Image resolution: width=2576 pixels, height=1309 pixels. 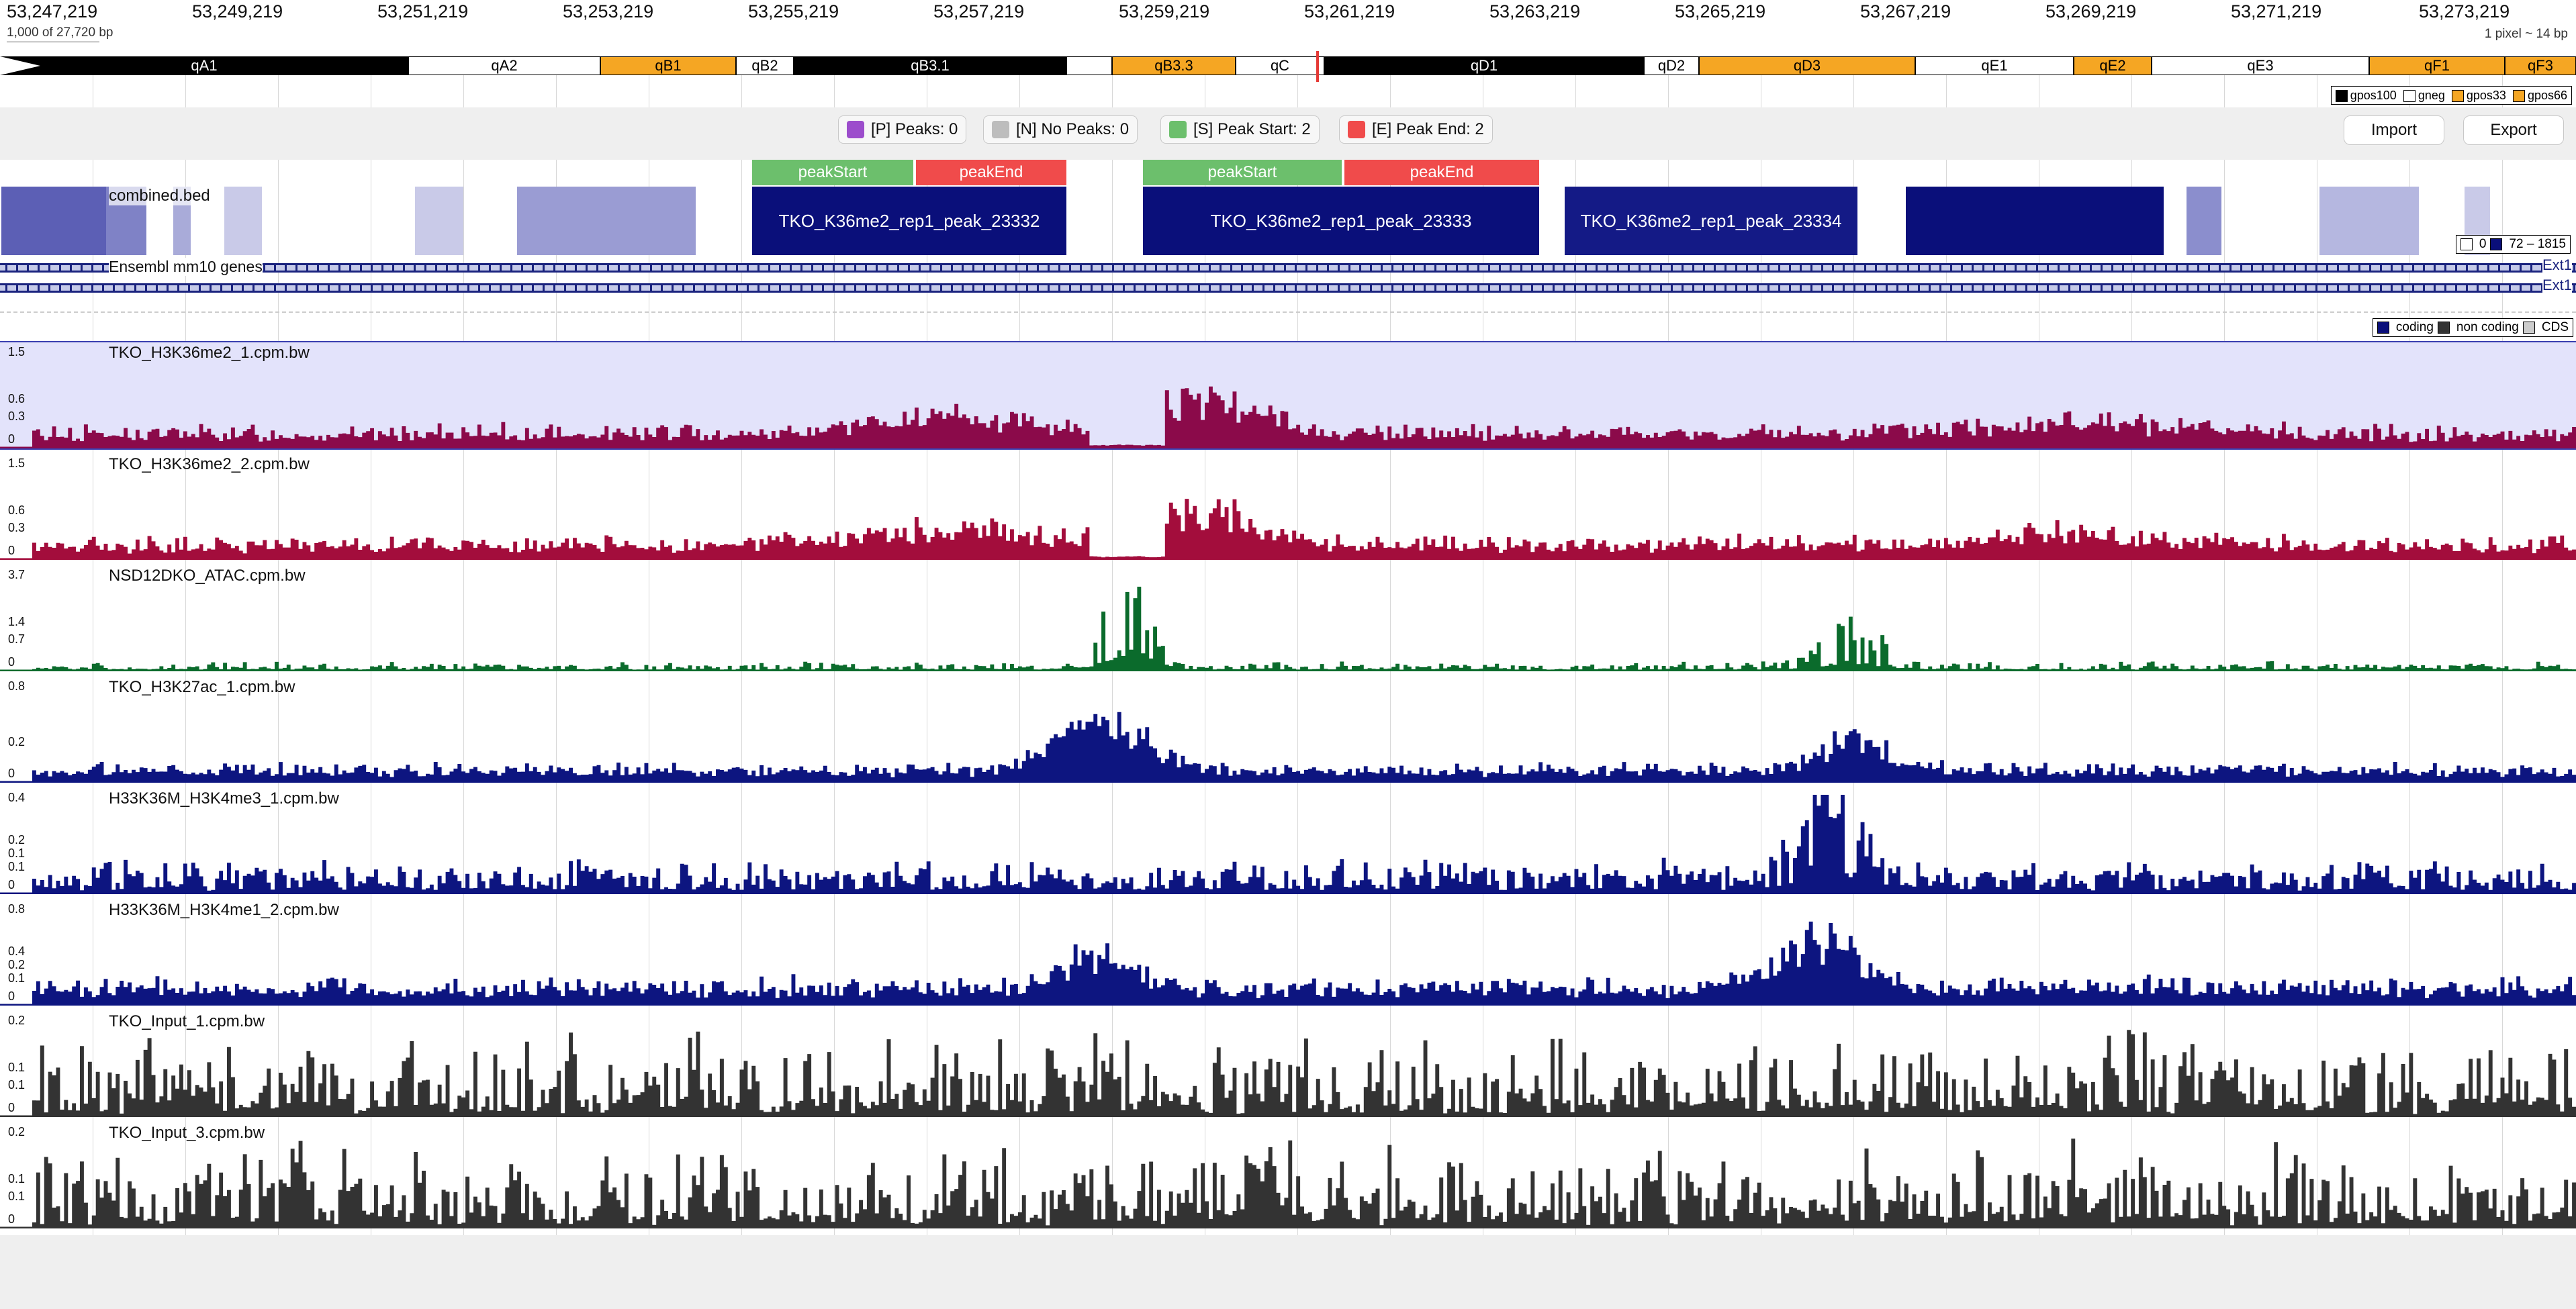 I want to click on y-axis-tick: 0.6, so click(x=17, y=398).